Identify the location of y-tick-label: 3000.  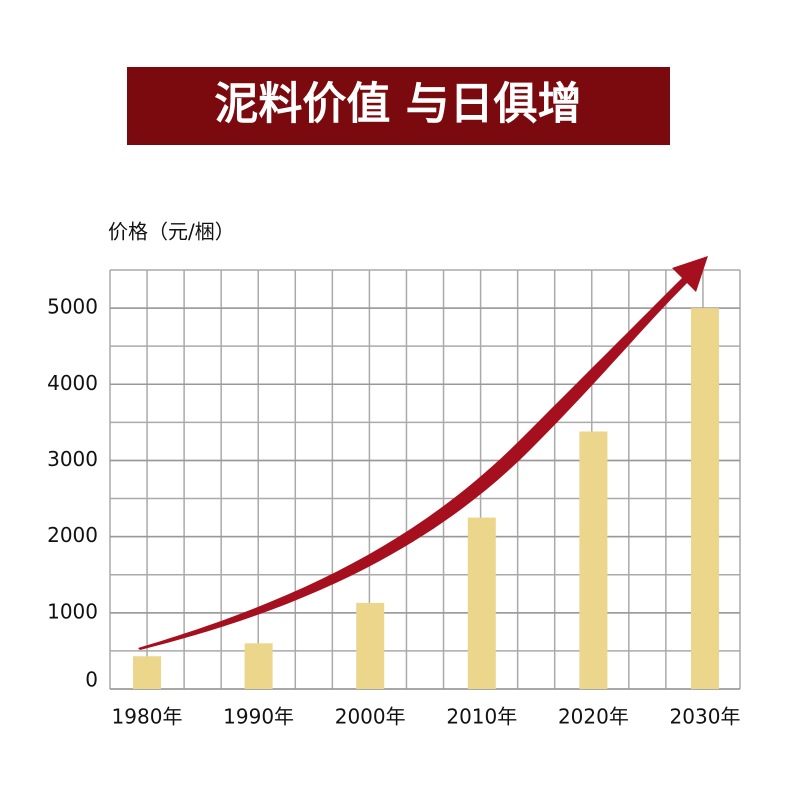
(72, 459).